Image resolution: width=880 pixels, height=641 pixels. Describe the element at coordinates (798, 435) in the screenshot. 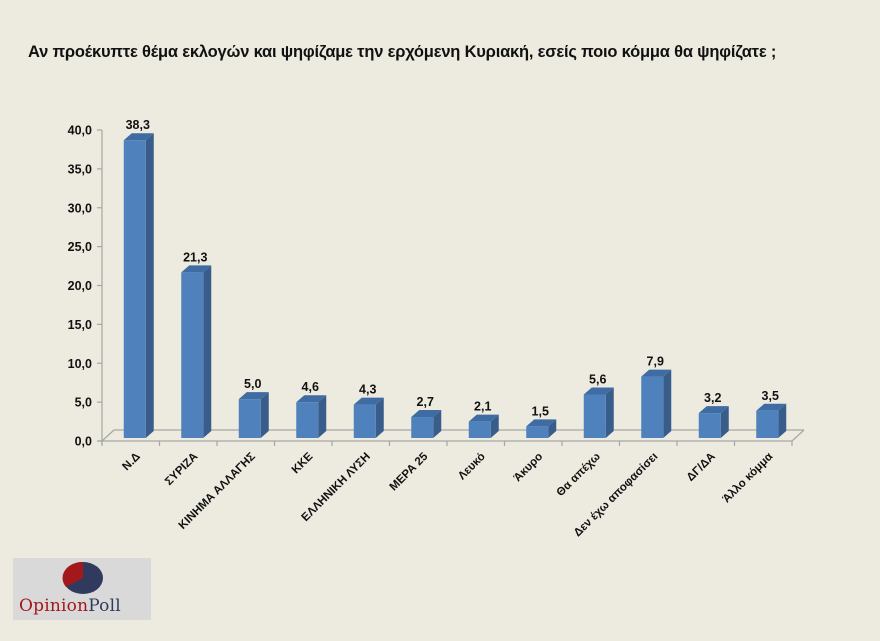

I see `floor-right-edge` at that location.